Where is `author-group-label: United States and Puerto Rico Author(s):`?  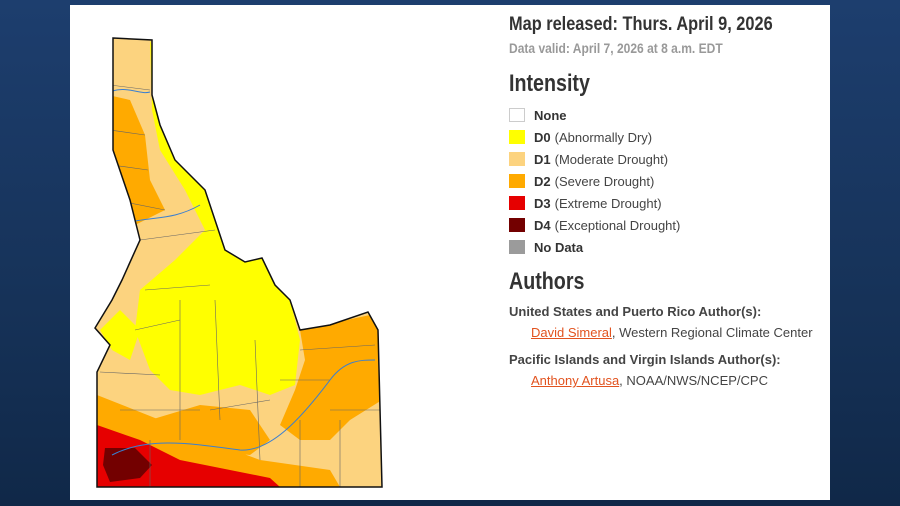 author-group-label: United States and Puerto Rico Author(s): is located at coordinates (635, 311).